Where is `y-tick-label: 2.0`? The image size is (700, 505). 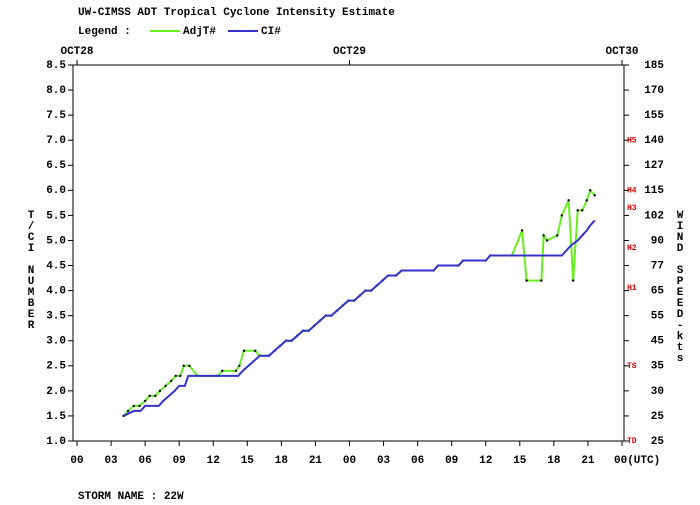
y-tick-label: 2.0 is located at coordinates (56, 392).